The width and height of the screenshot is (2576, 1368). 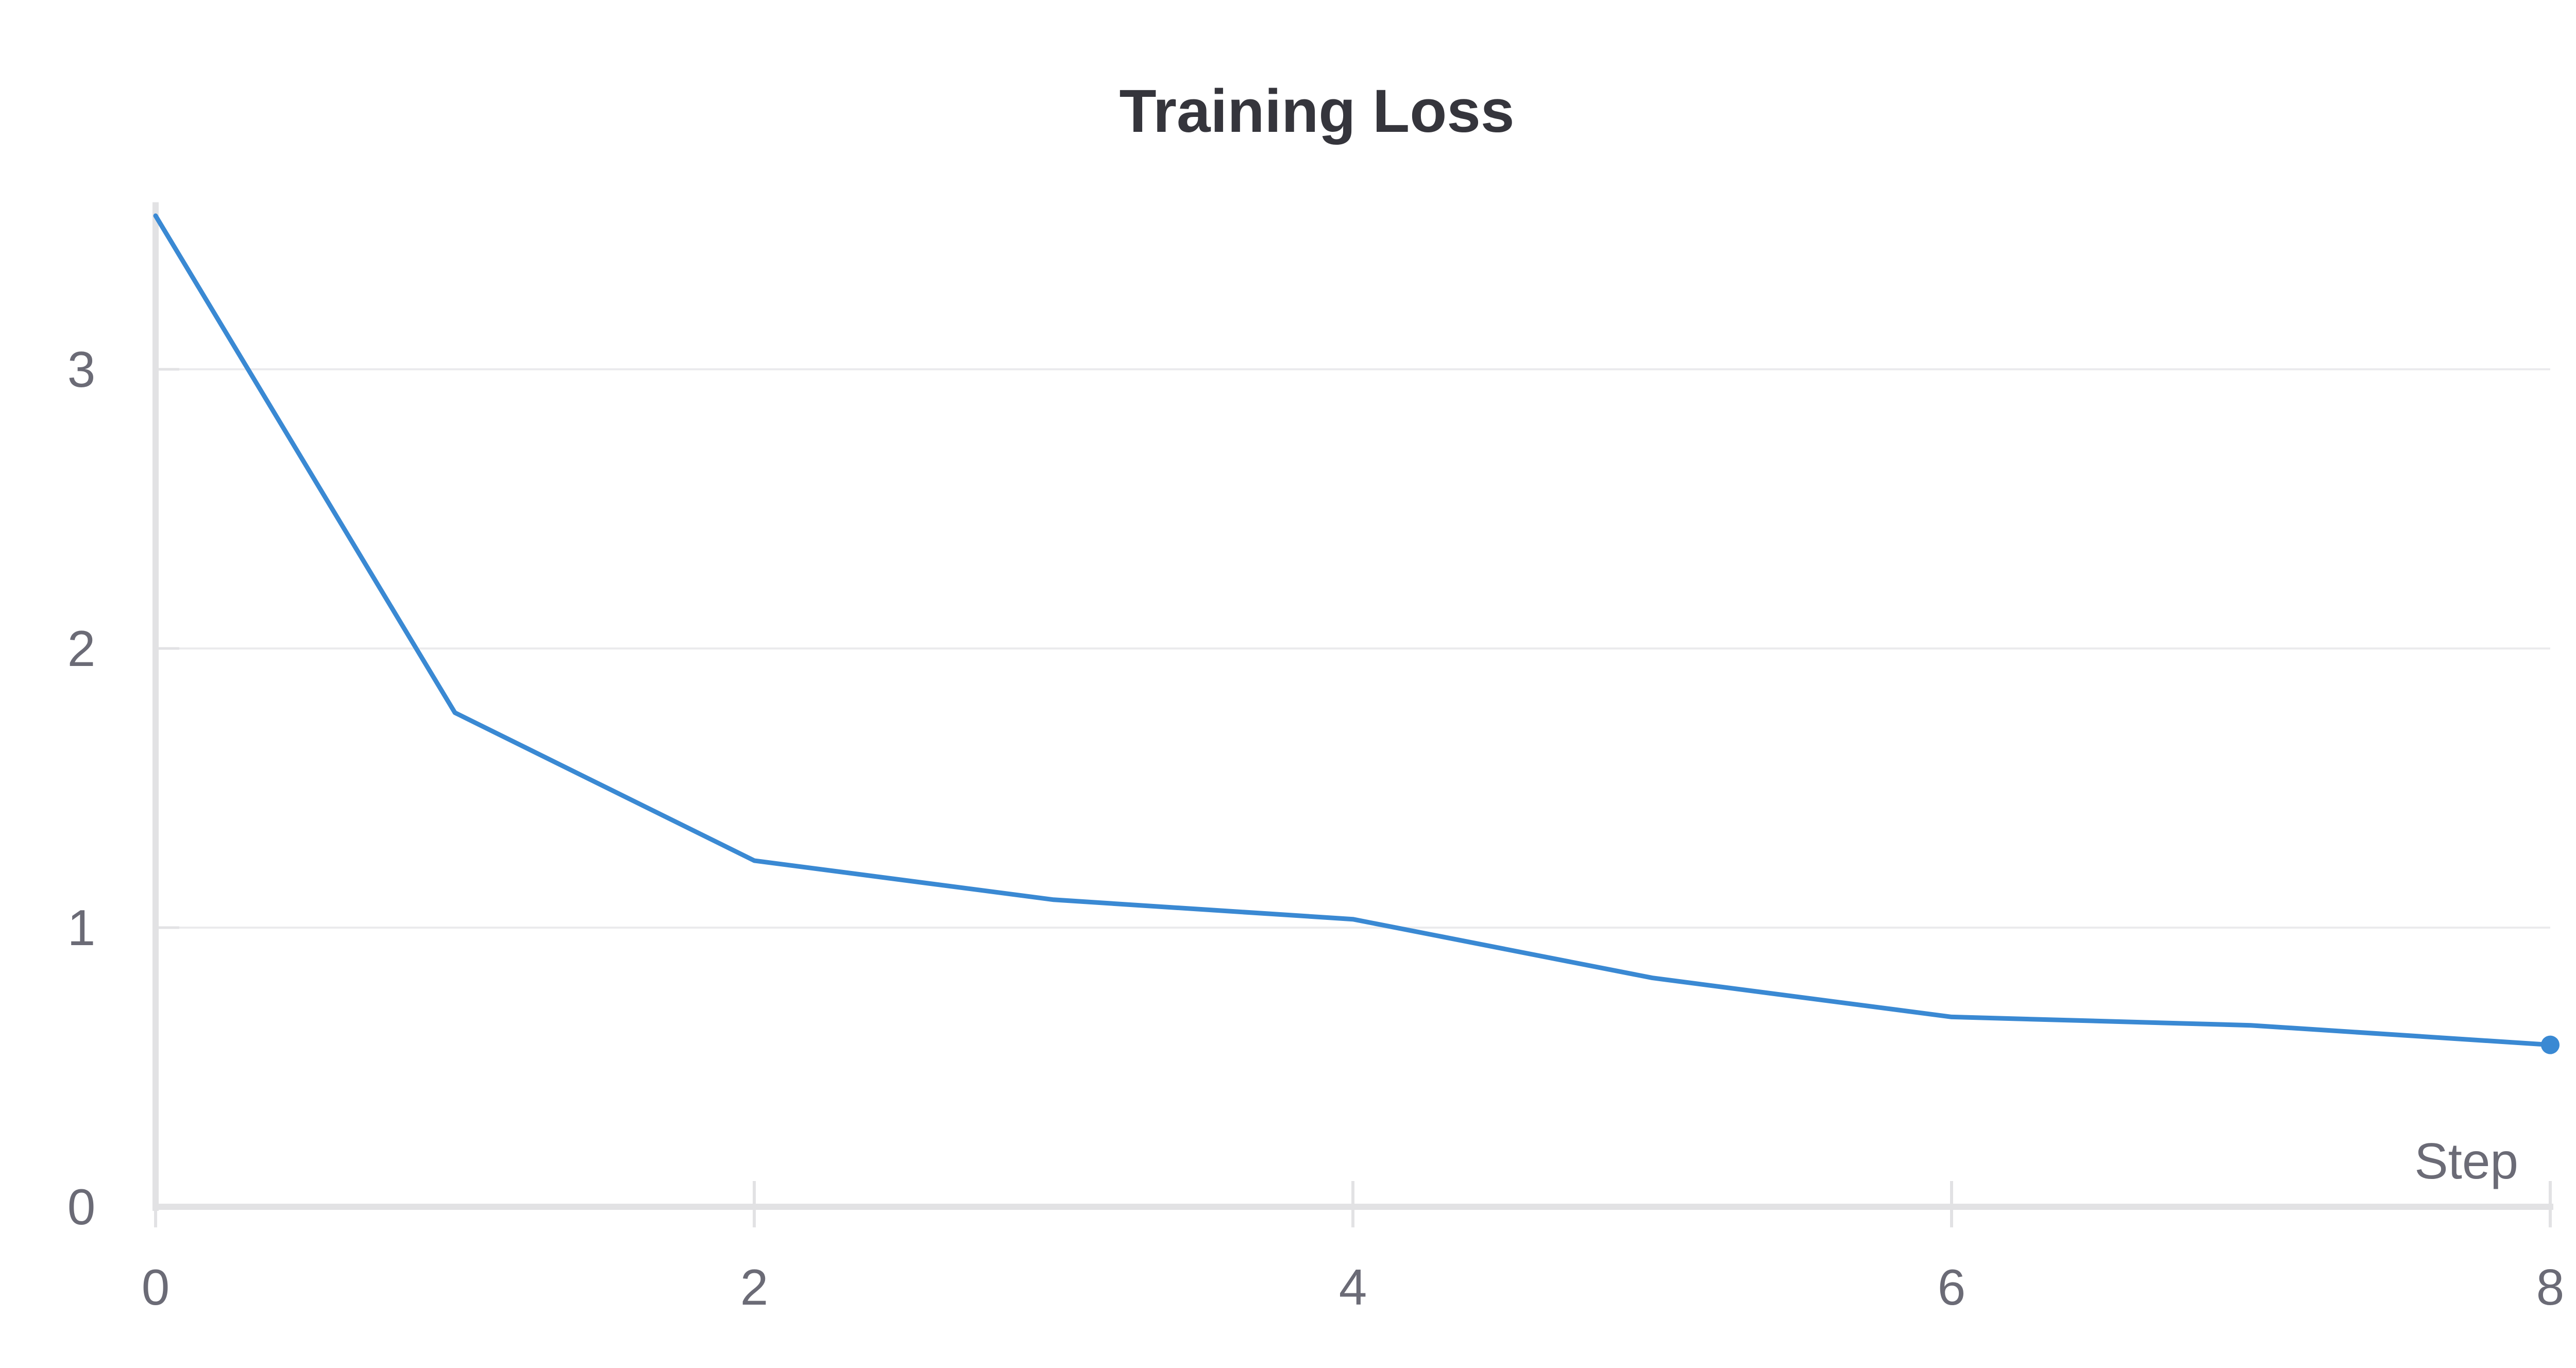 I want to click on x-axis-label: Step, so click(x=2466, y=1161).